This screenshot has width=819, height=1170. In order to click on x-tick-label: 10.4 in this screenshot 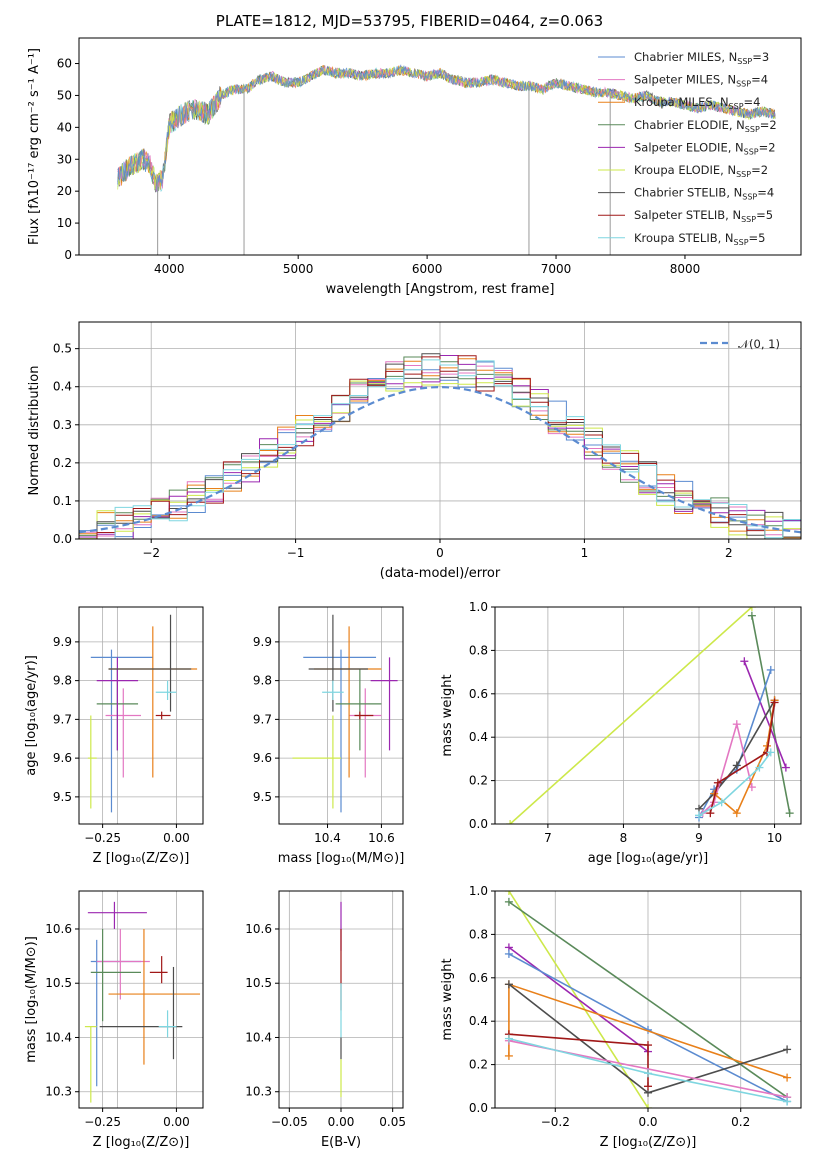, I will do `click(327, 838)`.